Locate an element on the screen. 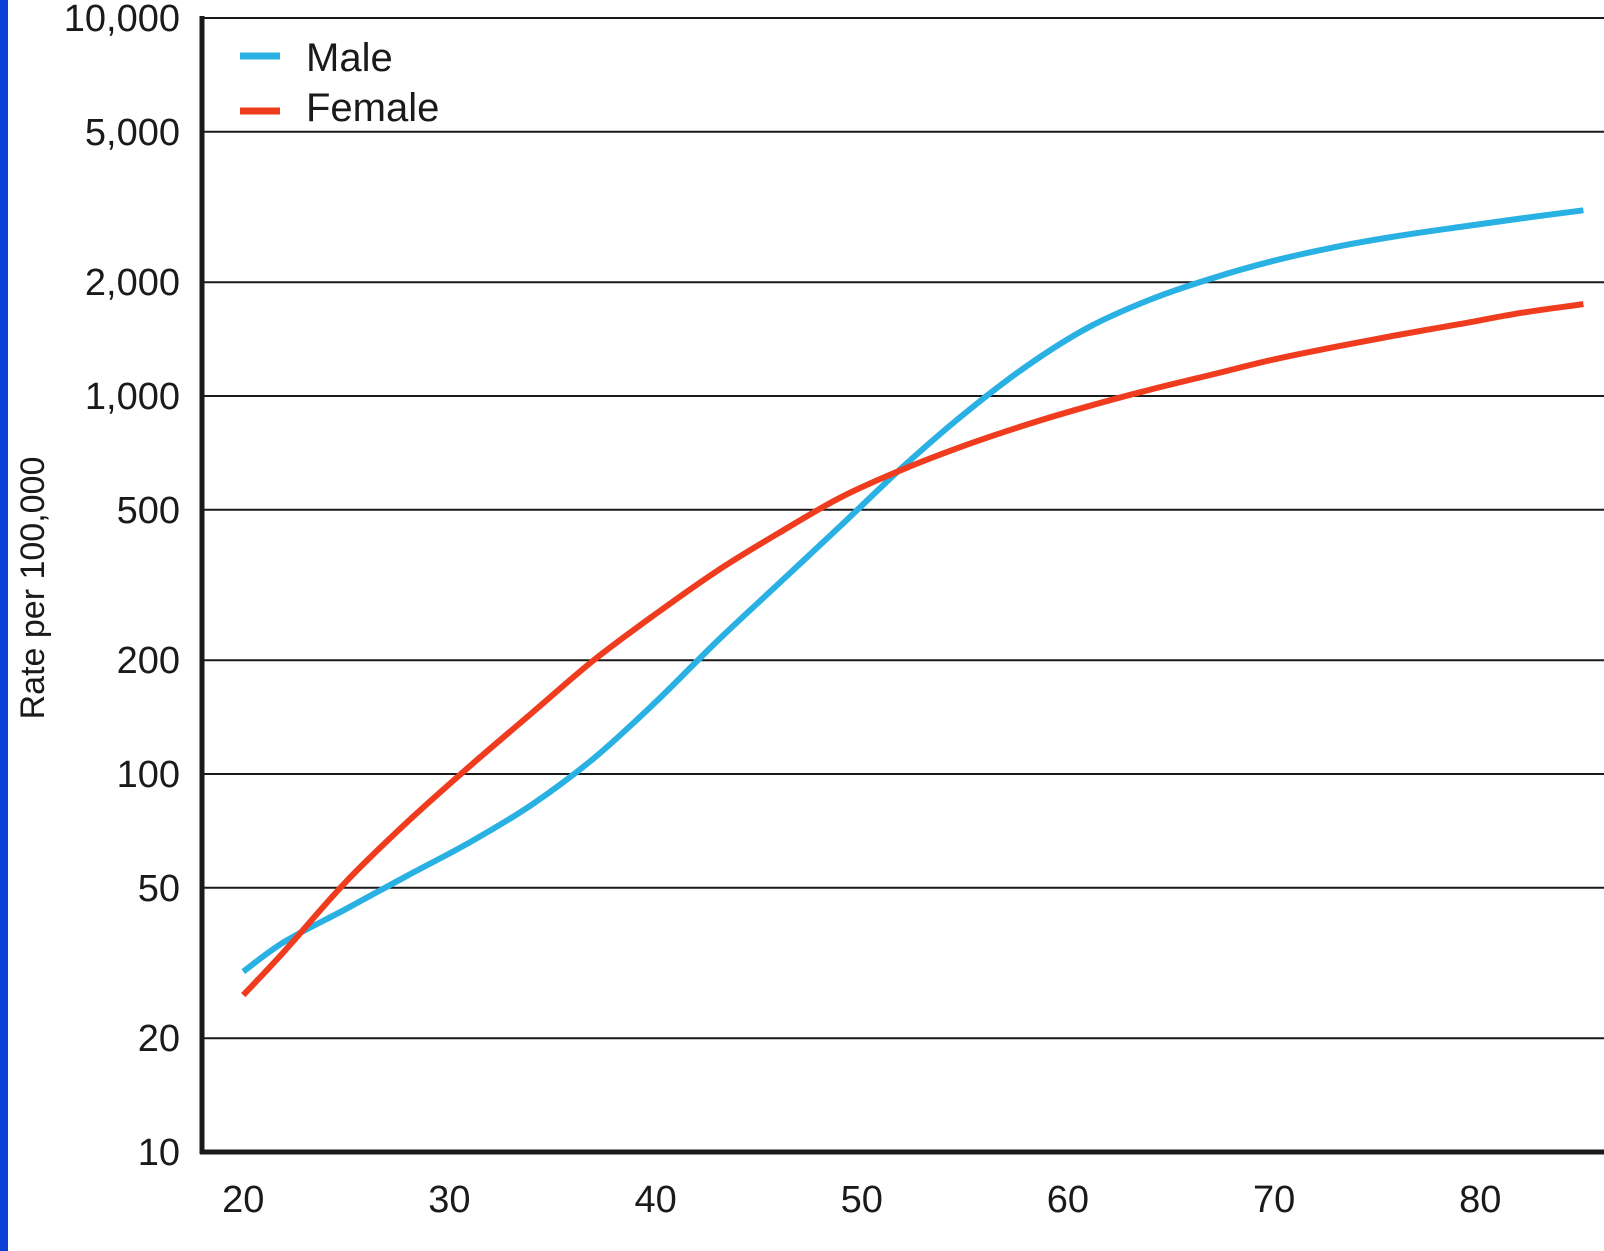  legend: Male Female is located at coordinates (339, 83).